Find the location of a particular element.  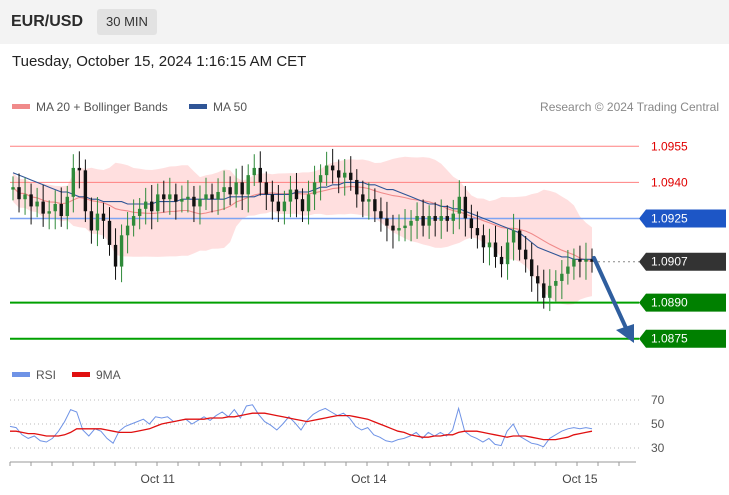

rsi-ma-legend-swatch is located at coordinates (81, 374).